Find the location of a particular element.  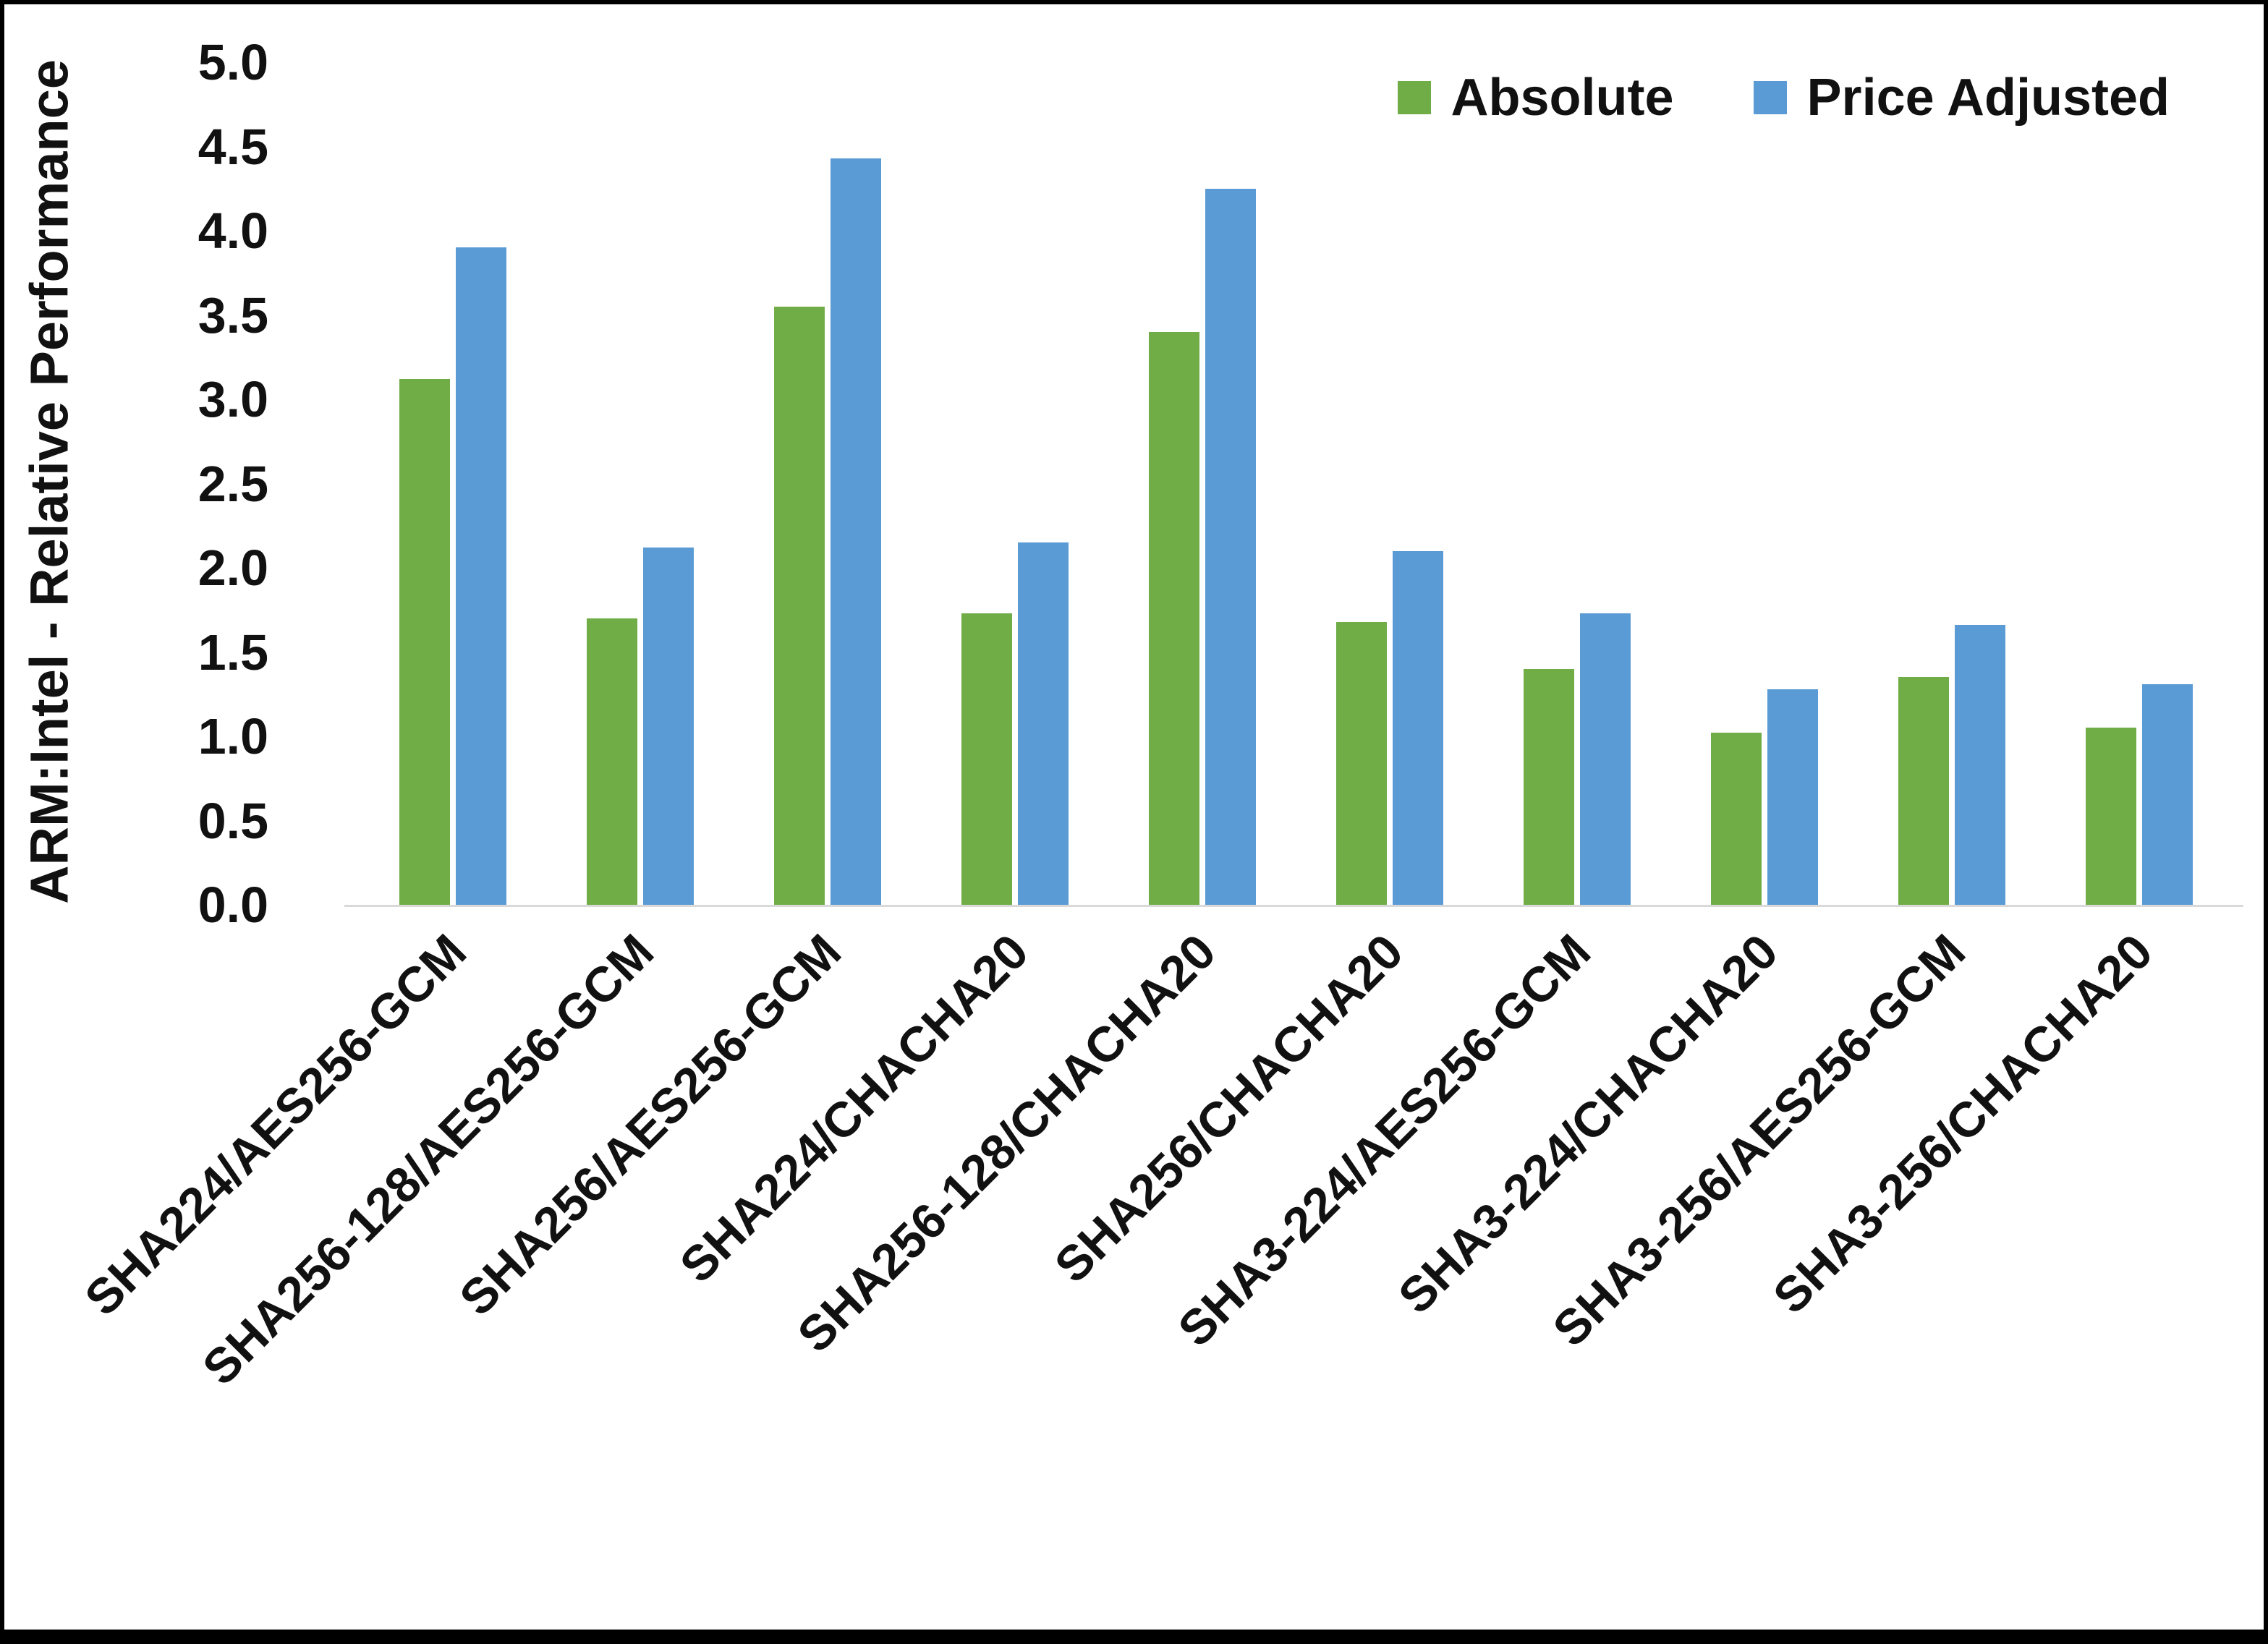

x-axis-label: SHA256-128/CHACHA20 is located at coordinates (1006, 1143).